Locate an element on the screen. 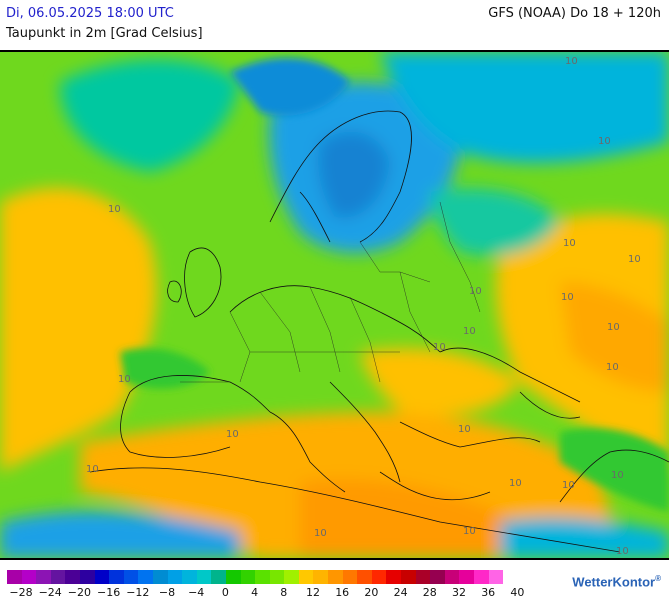  map-datetime: Di, 06.05.2025 18:00 UTC is located at coordinates (90, 13).